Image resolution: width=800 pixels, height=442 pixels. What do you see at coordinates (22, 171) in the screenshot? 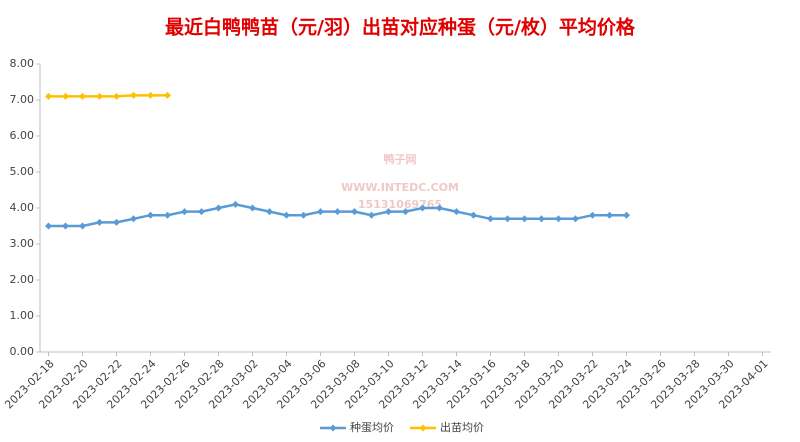
I see `y-tick-label: 5.00` at bounding box center [22, 171].